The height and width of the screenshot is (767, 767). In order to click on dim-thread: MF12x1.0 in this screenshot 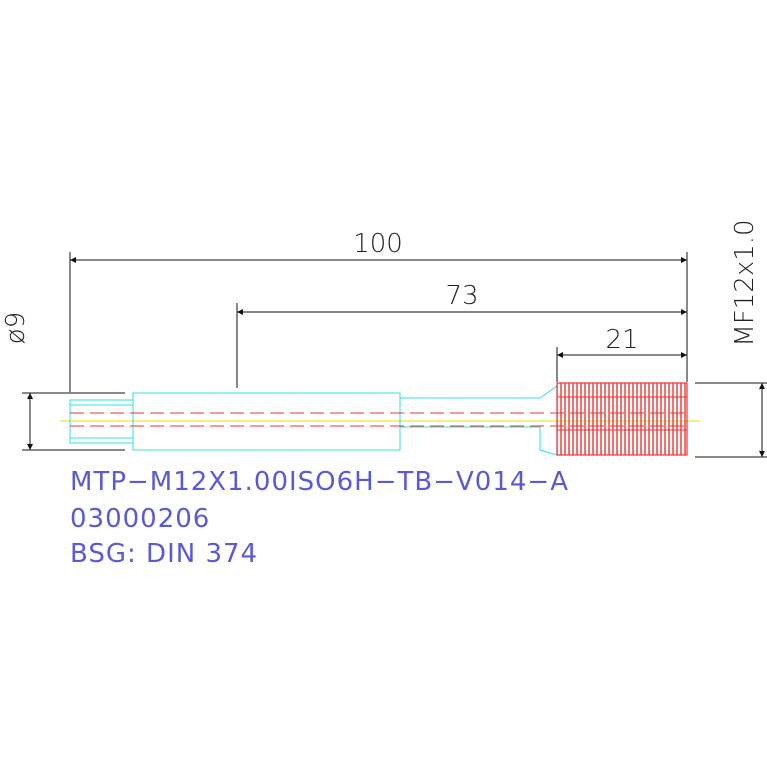, I will do `click(745, 282)`.